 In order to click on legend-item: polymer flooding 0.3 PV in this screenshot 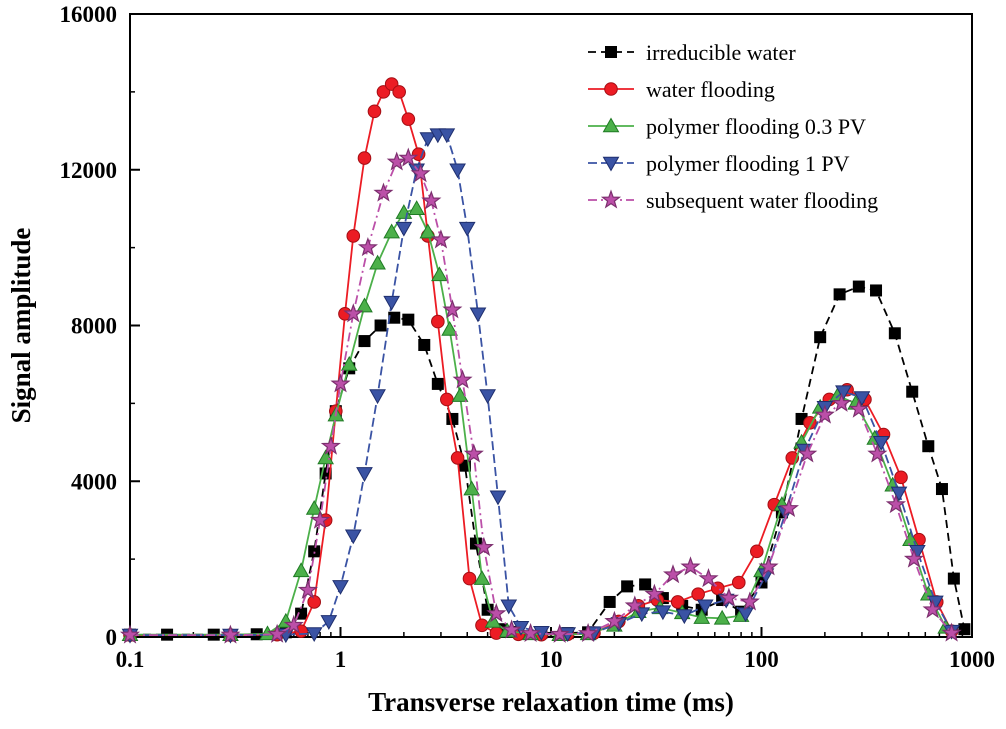, I will do `click(727, 126)`.